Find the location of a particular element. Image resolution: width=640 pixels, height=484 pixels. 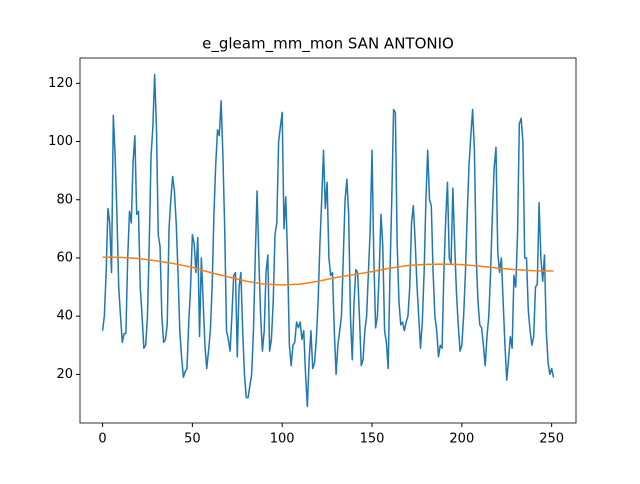

y-tick-label: 80 is located at coordinates (64, 199).